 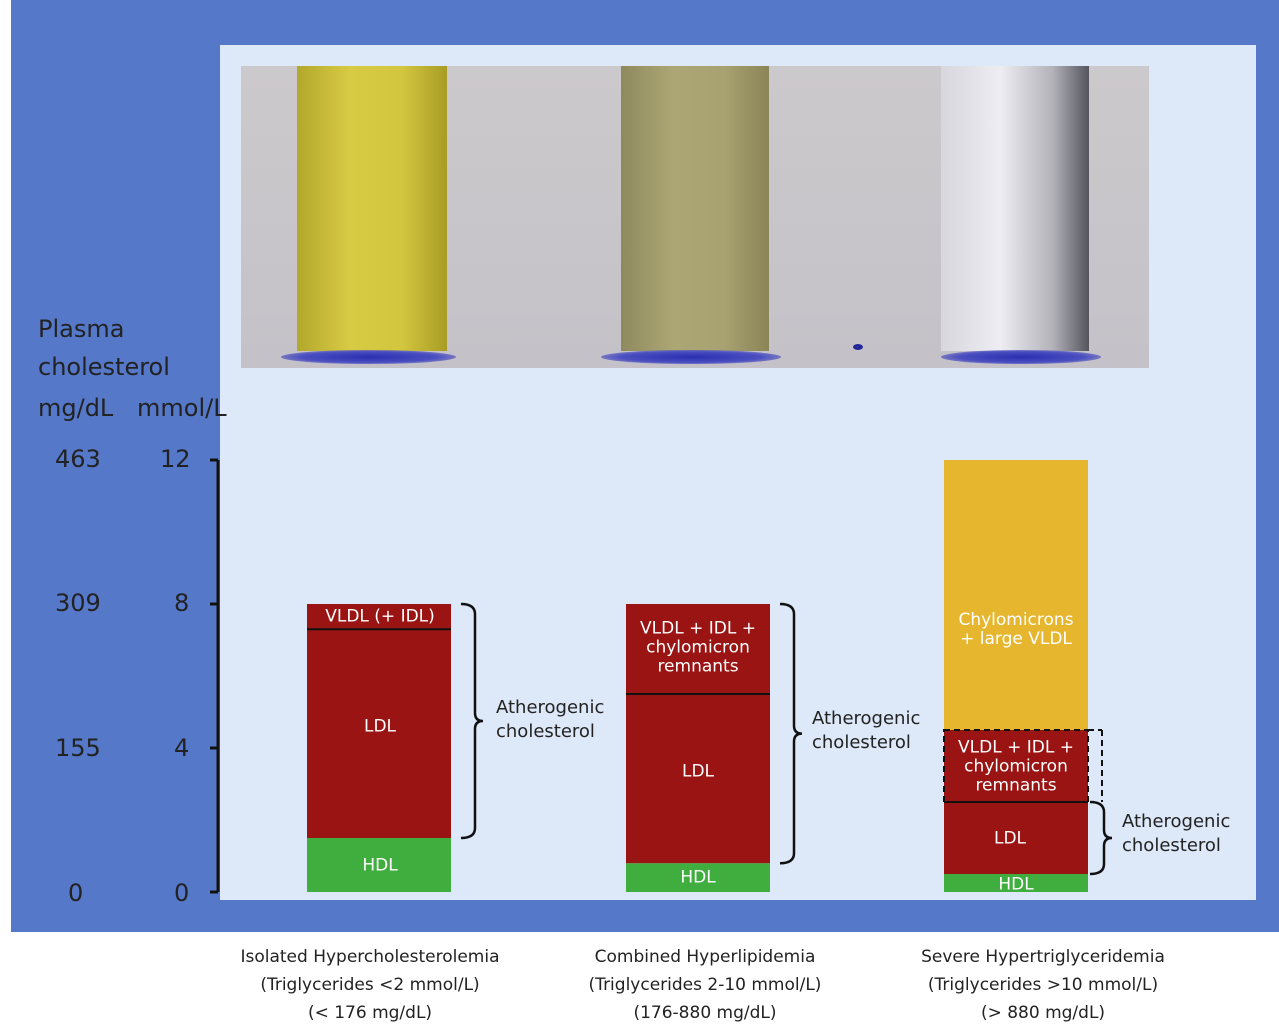 What do you see at coordinates (1043, 1013) in the screenshot?
I see `category-3-tg-mgdl: (> 880 mg/dL)` at bounding box center [1043, 1013].